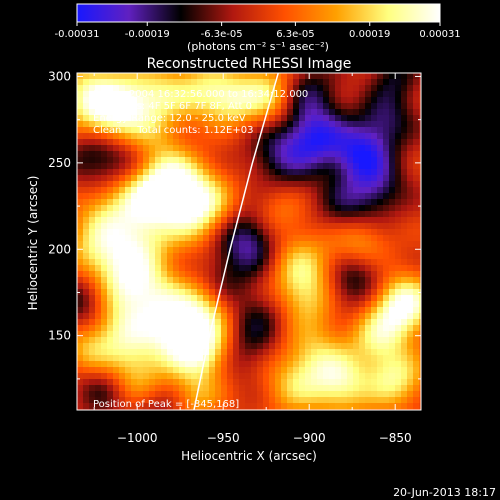  I want to click on annotation-time: 31-Jan-2004 16:32:56.000 to 16:34:12.000, so click(200, 94).